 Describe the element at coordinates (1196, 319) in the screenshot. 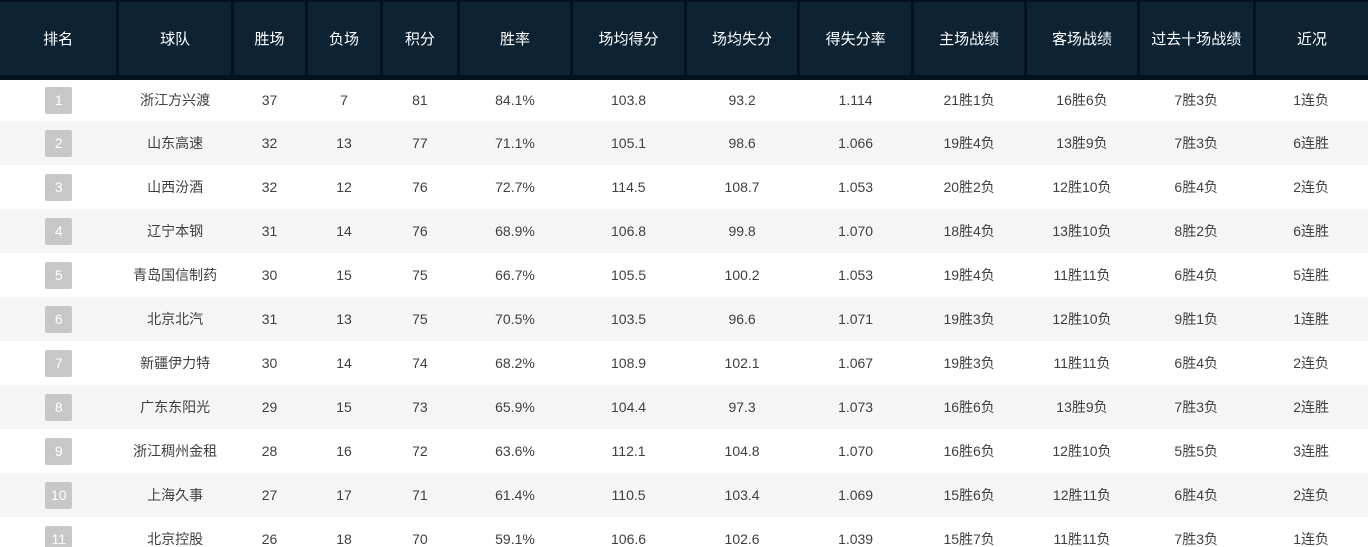

I see `cell-last10: 9胜1负` at that location.